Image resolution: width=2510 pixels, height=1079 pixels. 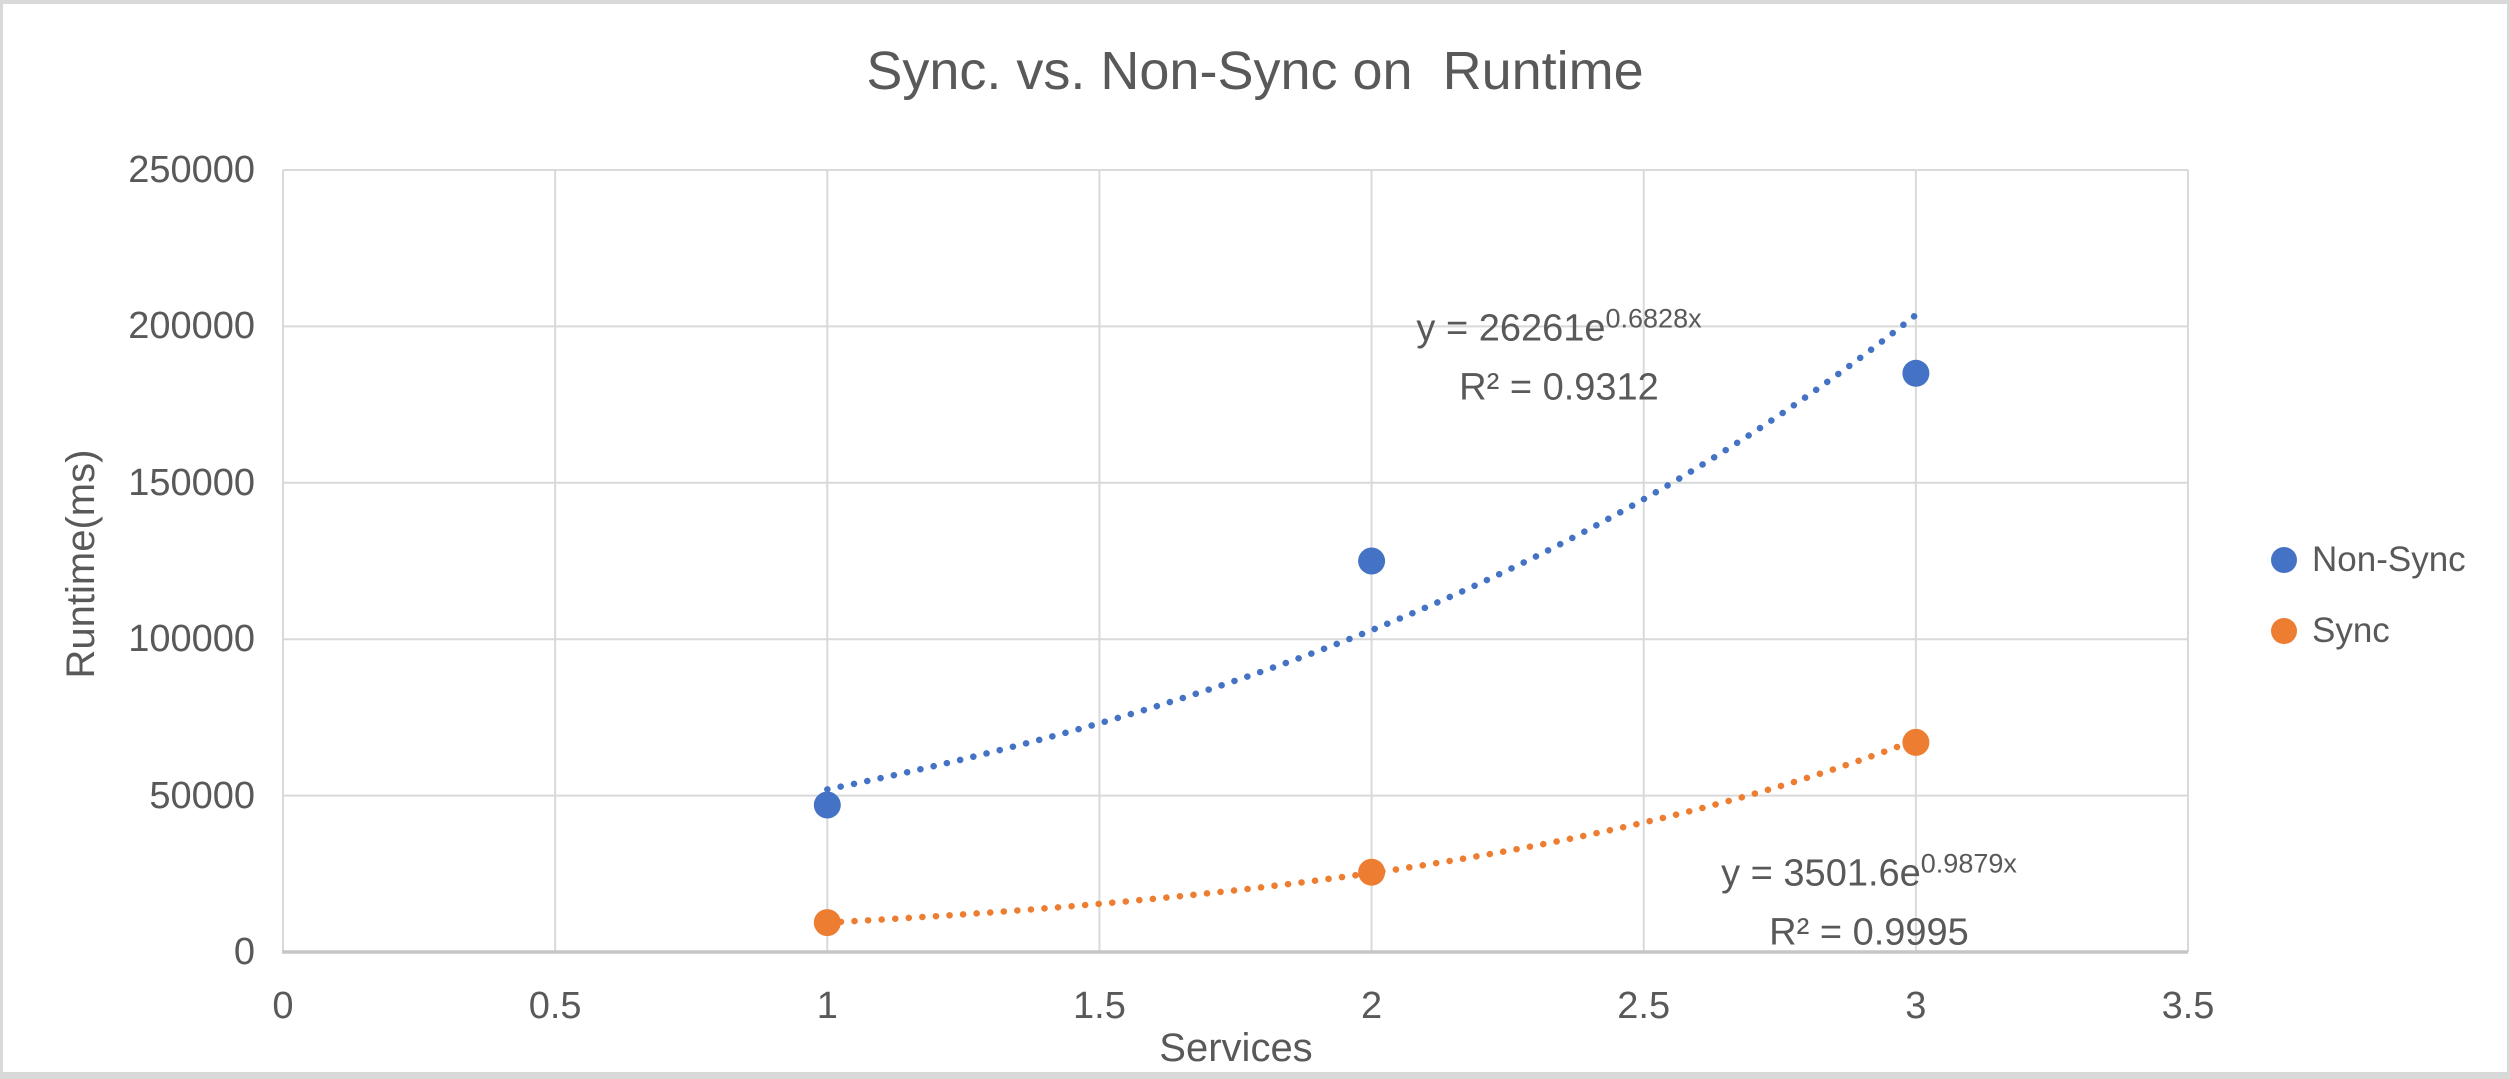 What do you see at coordinates (1869, 903) in the screenshot?
I see `trendline-equation-sync: y = 3501.6e0.9879x R² = 0.9995` at bounding box center [1869, 903].